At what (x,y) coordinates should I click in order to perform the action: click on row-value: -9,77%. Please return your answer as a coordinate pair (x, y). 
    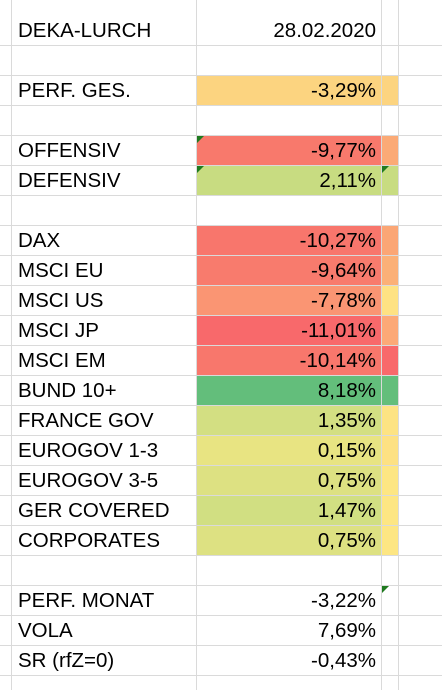
    Looking at the image, I should click on (343, 150).